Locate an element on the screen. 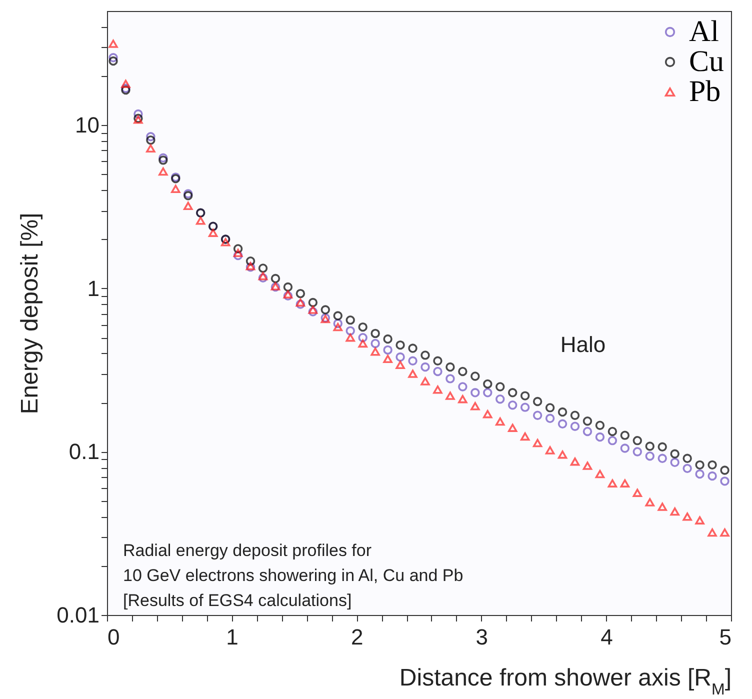  x-tick-label: 1 is located at coordinates (232, 637).